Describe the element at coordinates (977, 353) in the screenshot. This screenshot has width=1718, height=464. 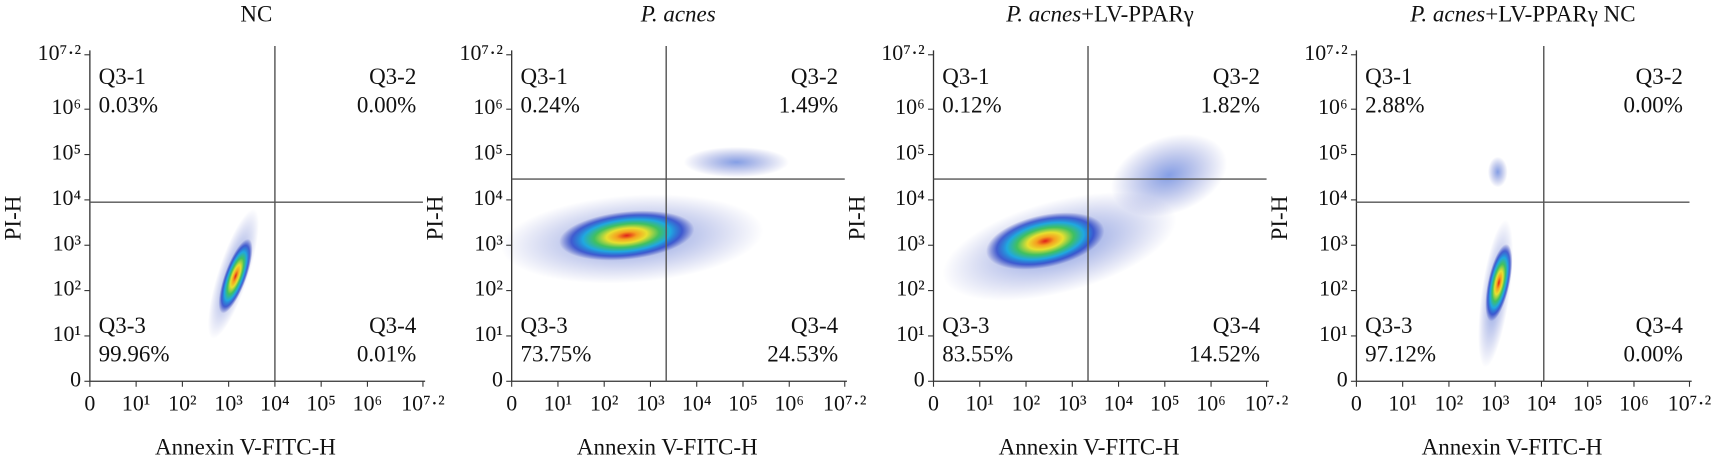
I see `quadrant-percent: 83.55%` at that location.